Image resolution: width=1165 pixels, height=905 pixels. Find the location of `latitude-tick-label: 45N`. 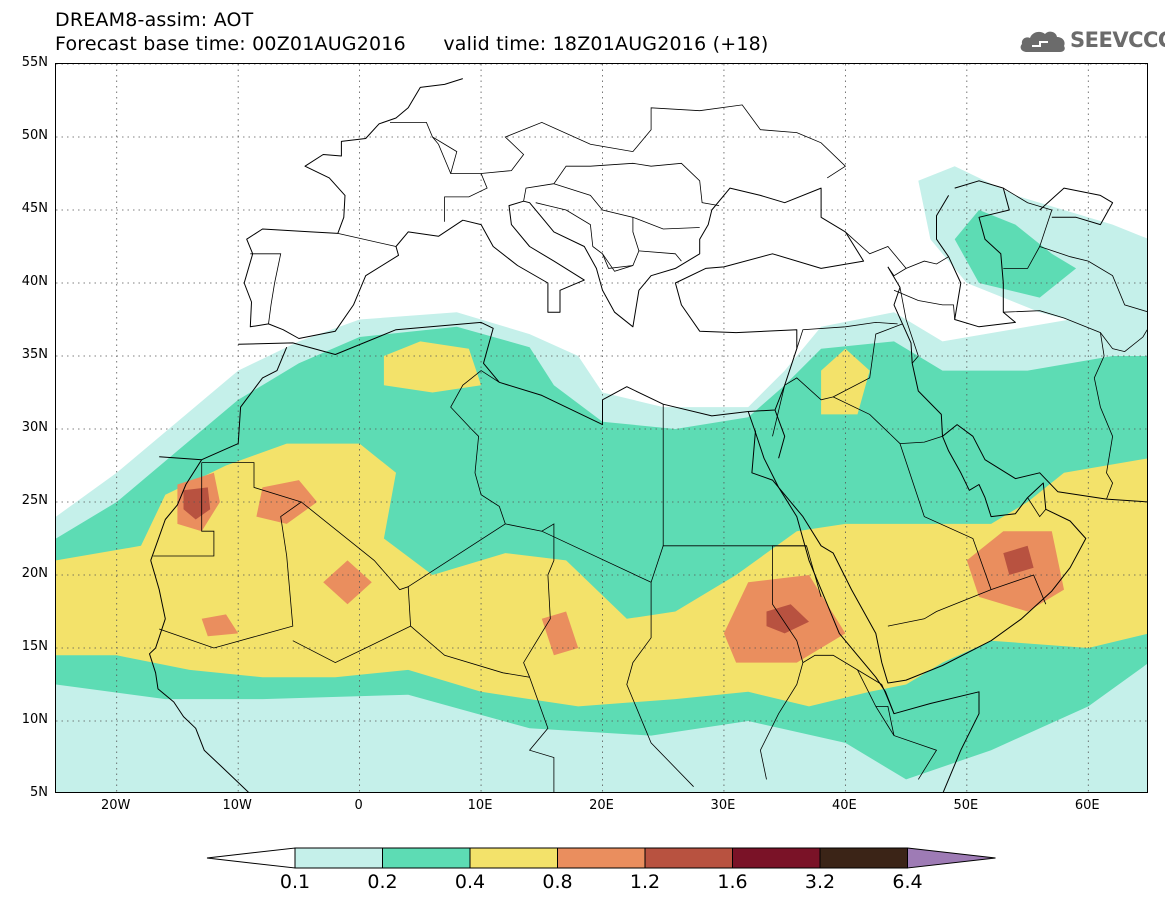

latitude-tick-label: 45N is located at coordinates (34, 208).